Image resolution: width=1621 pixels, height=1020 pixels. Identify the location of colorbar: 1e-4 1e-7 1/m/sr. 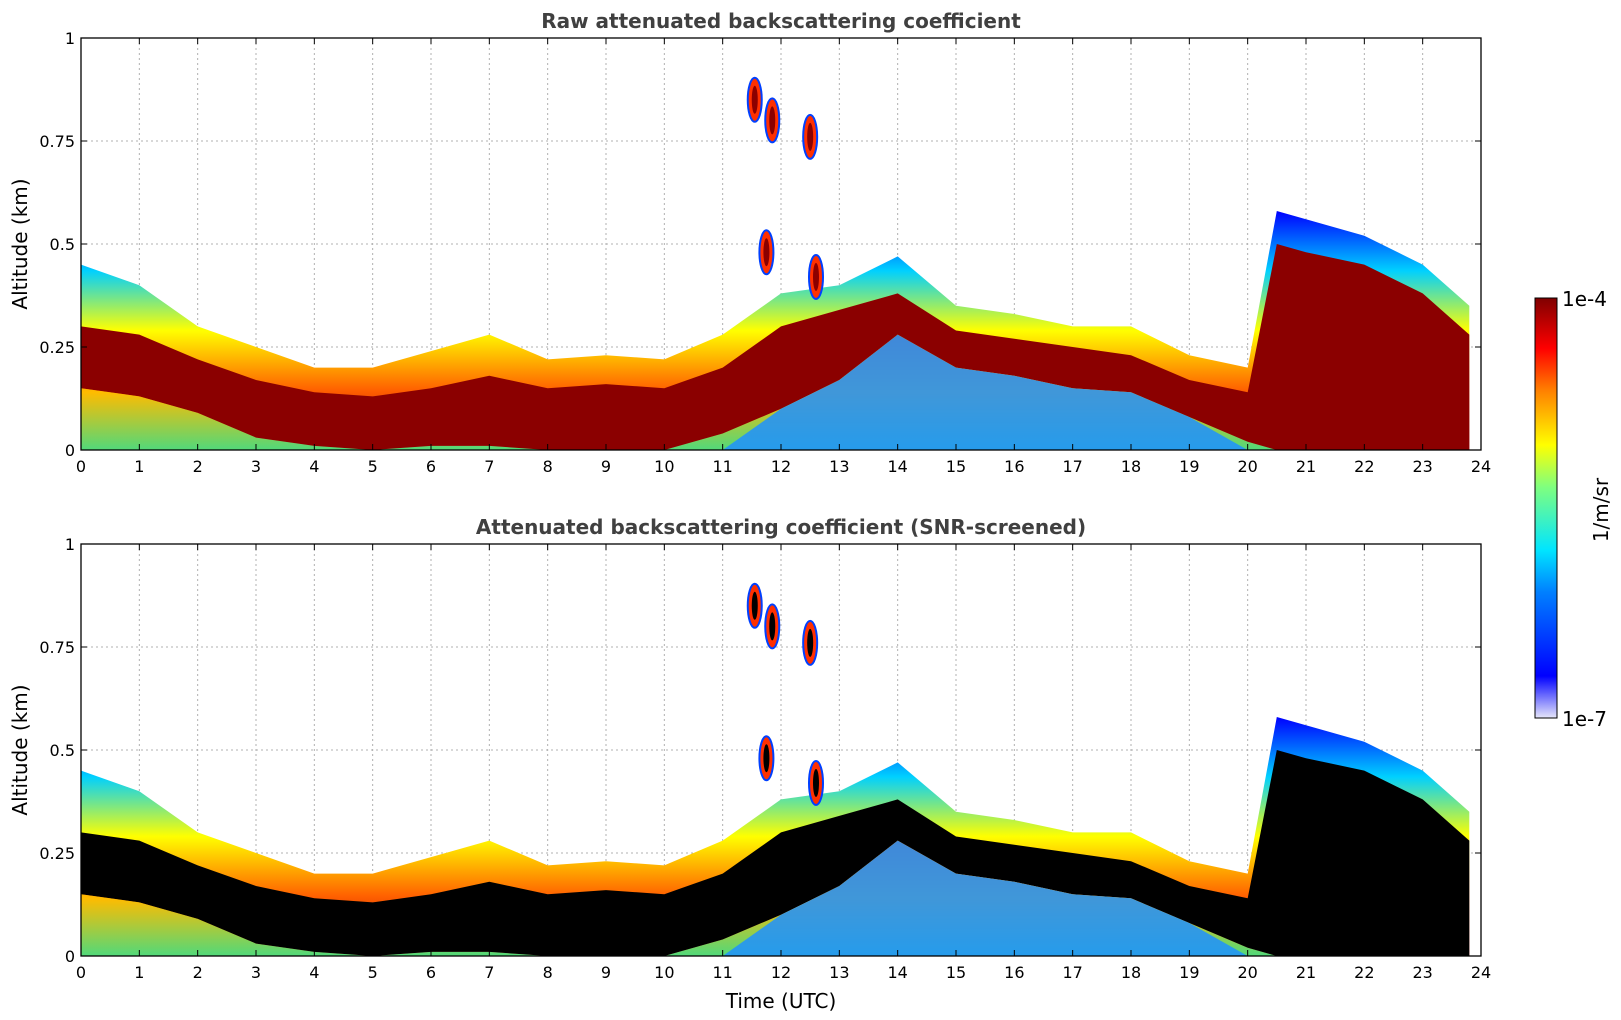
(1573, 509).